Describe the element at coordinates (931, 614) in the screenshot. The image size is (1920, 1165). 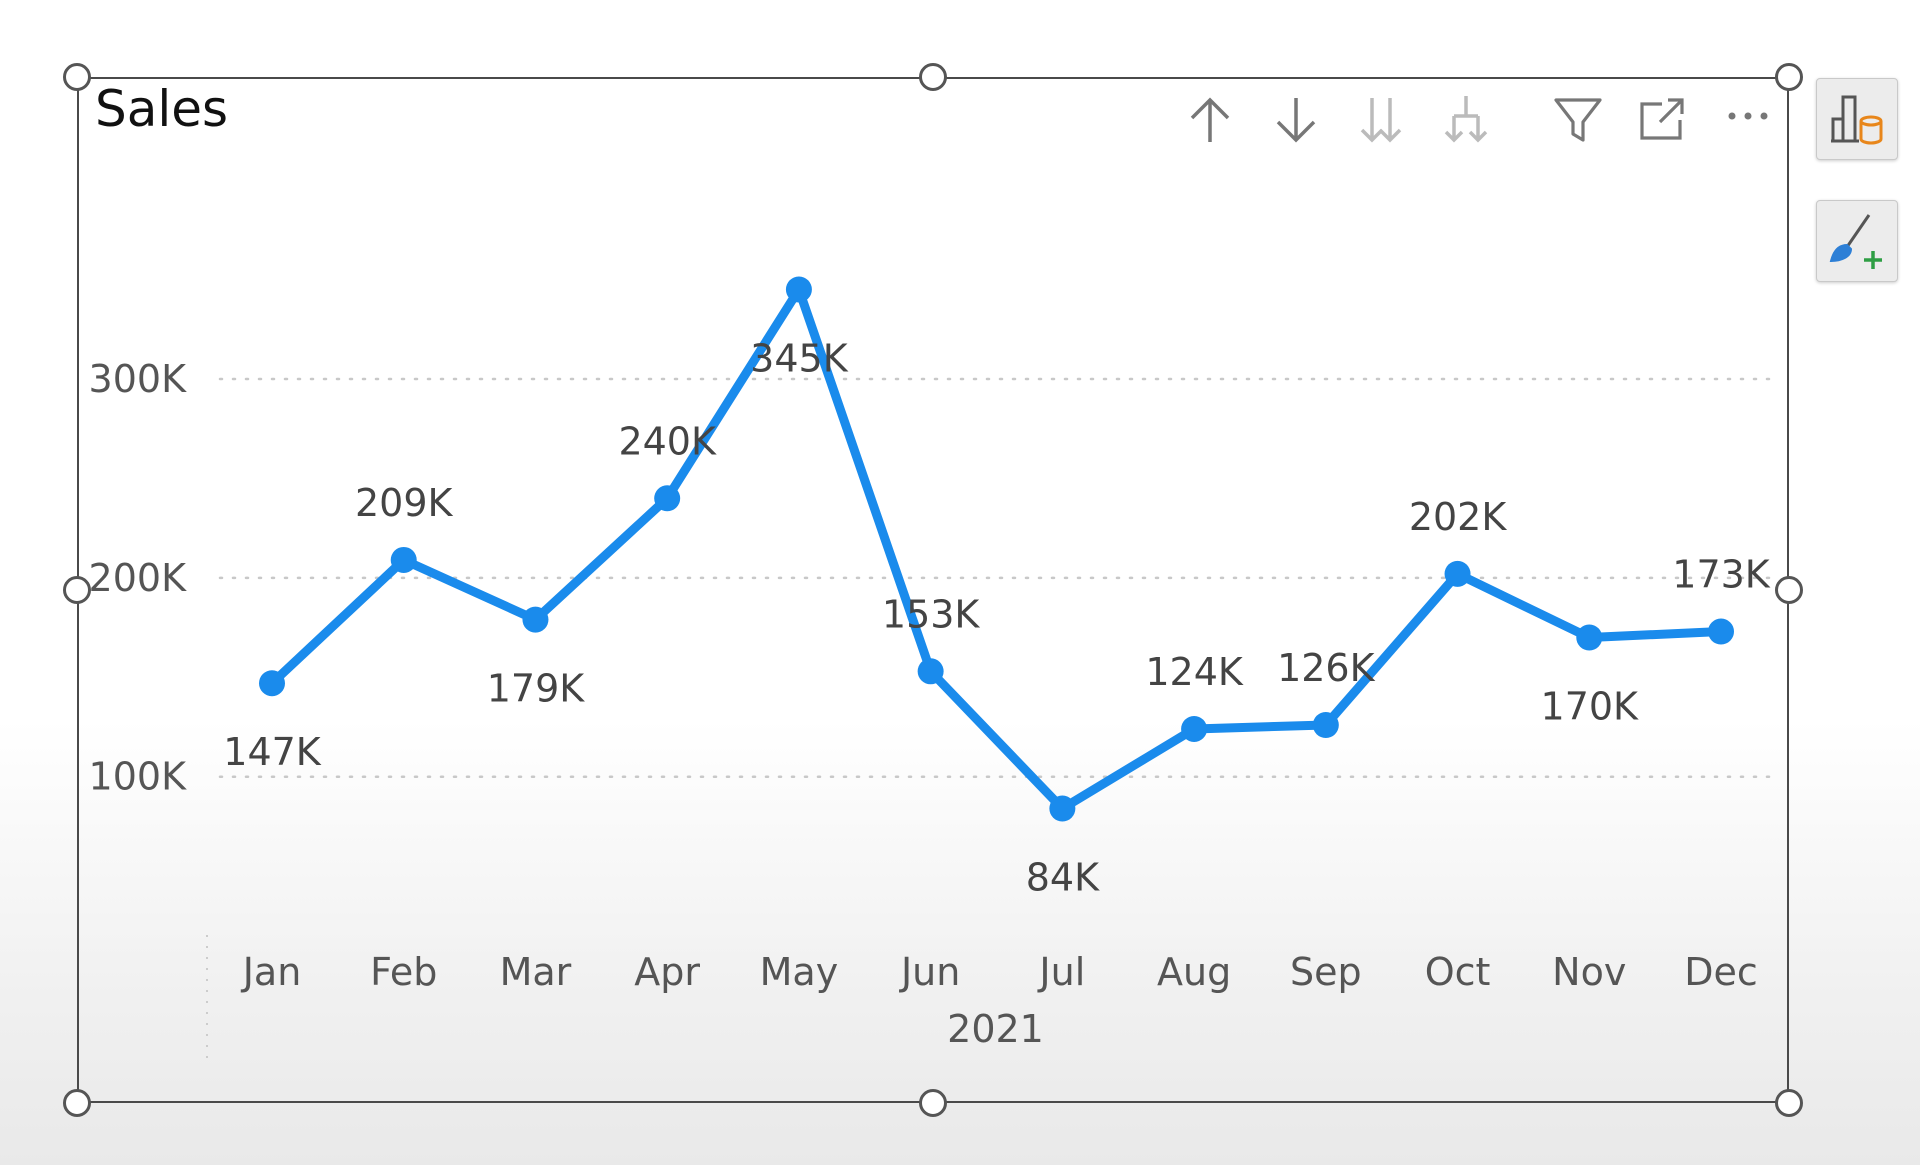
I see `data-label: 153K` at that location.